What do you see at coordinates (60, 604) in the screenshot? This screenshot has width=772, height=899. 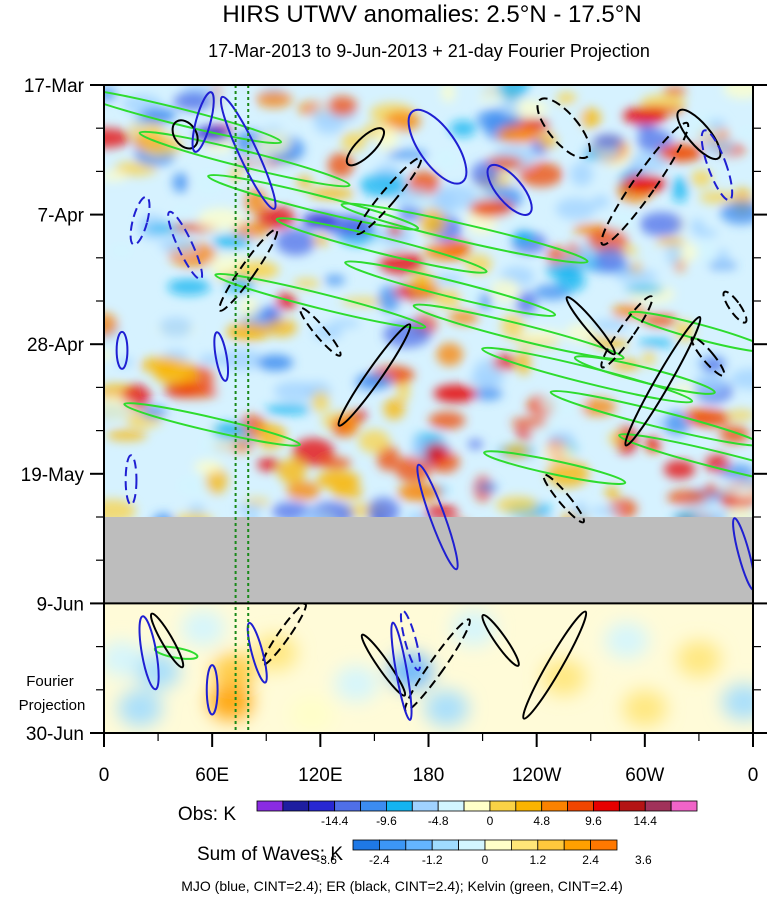 I see `y-tick-label: 9-Jun` at bounding box center [60, 604].